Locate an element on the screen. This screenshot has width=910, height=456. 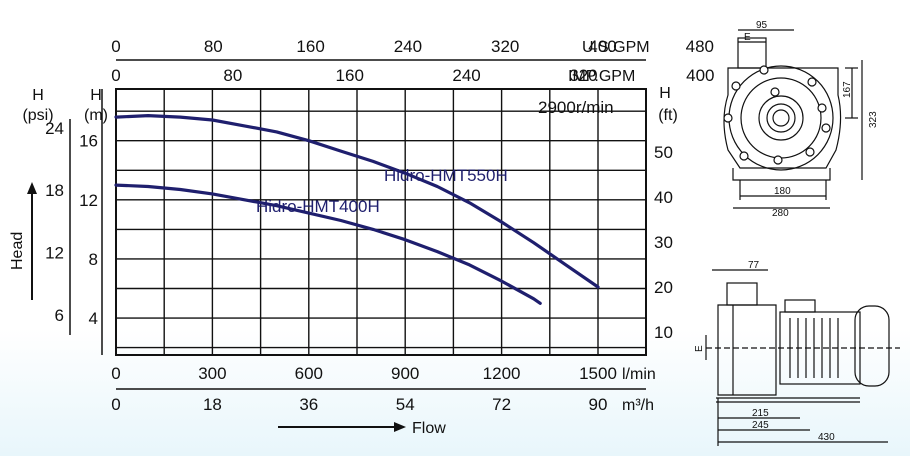
usgpm-unit: U.S.GPM is located at coordinates (616, 47).